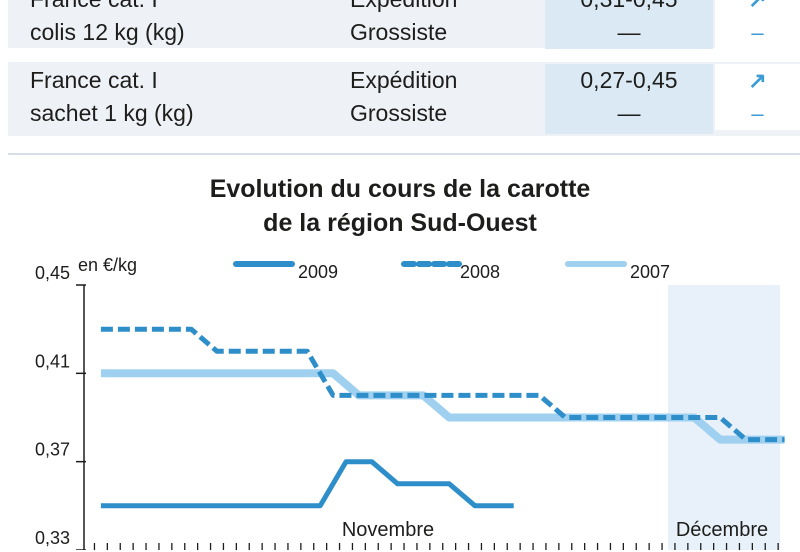 The image size is (800, 552). Describe the element at coordinates (400, 223) in the screenshot. I see `chart-title-line-2: de la région Sud-Ouest` at that location.